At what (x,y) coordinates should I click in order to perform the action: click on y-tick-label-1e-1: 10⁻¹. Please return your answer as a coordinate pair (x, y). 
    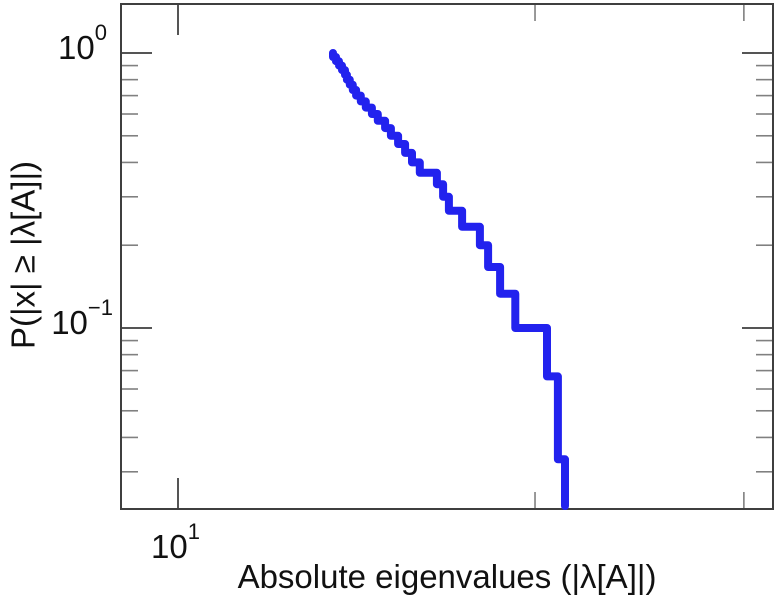
    Looking at the image, I should click on (82, 319).